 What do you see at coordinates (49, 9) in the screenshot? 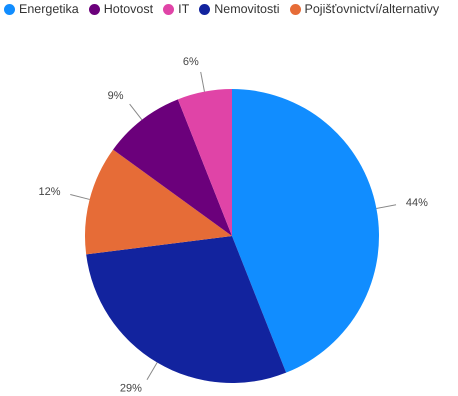
I see `legend-label: Energetika` at bounding box center [49, 9].